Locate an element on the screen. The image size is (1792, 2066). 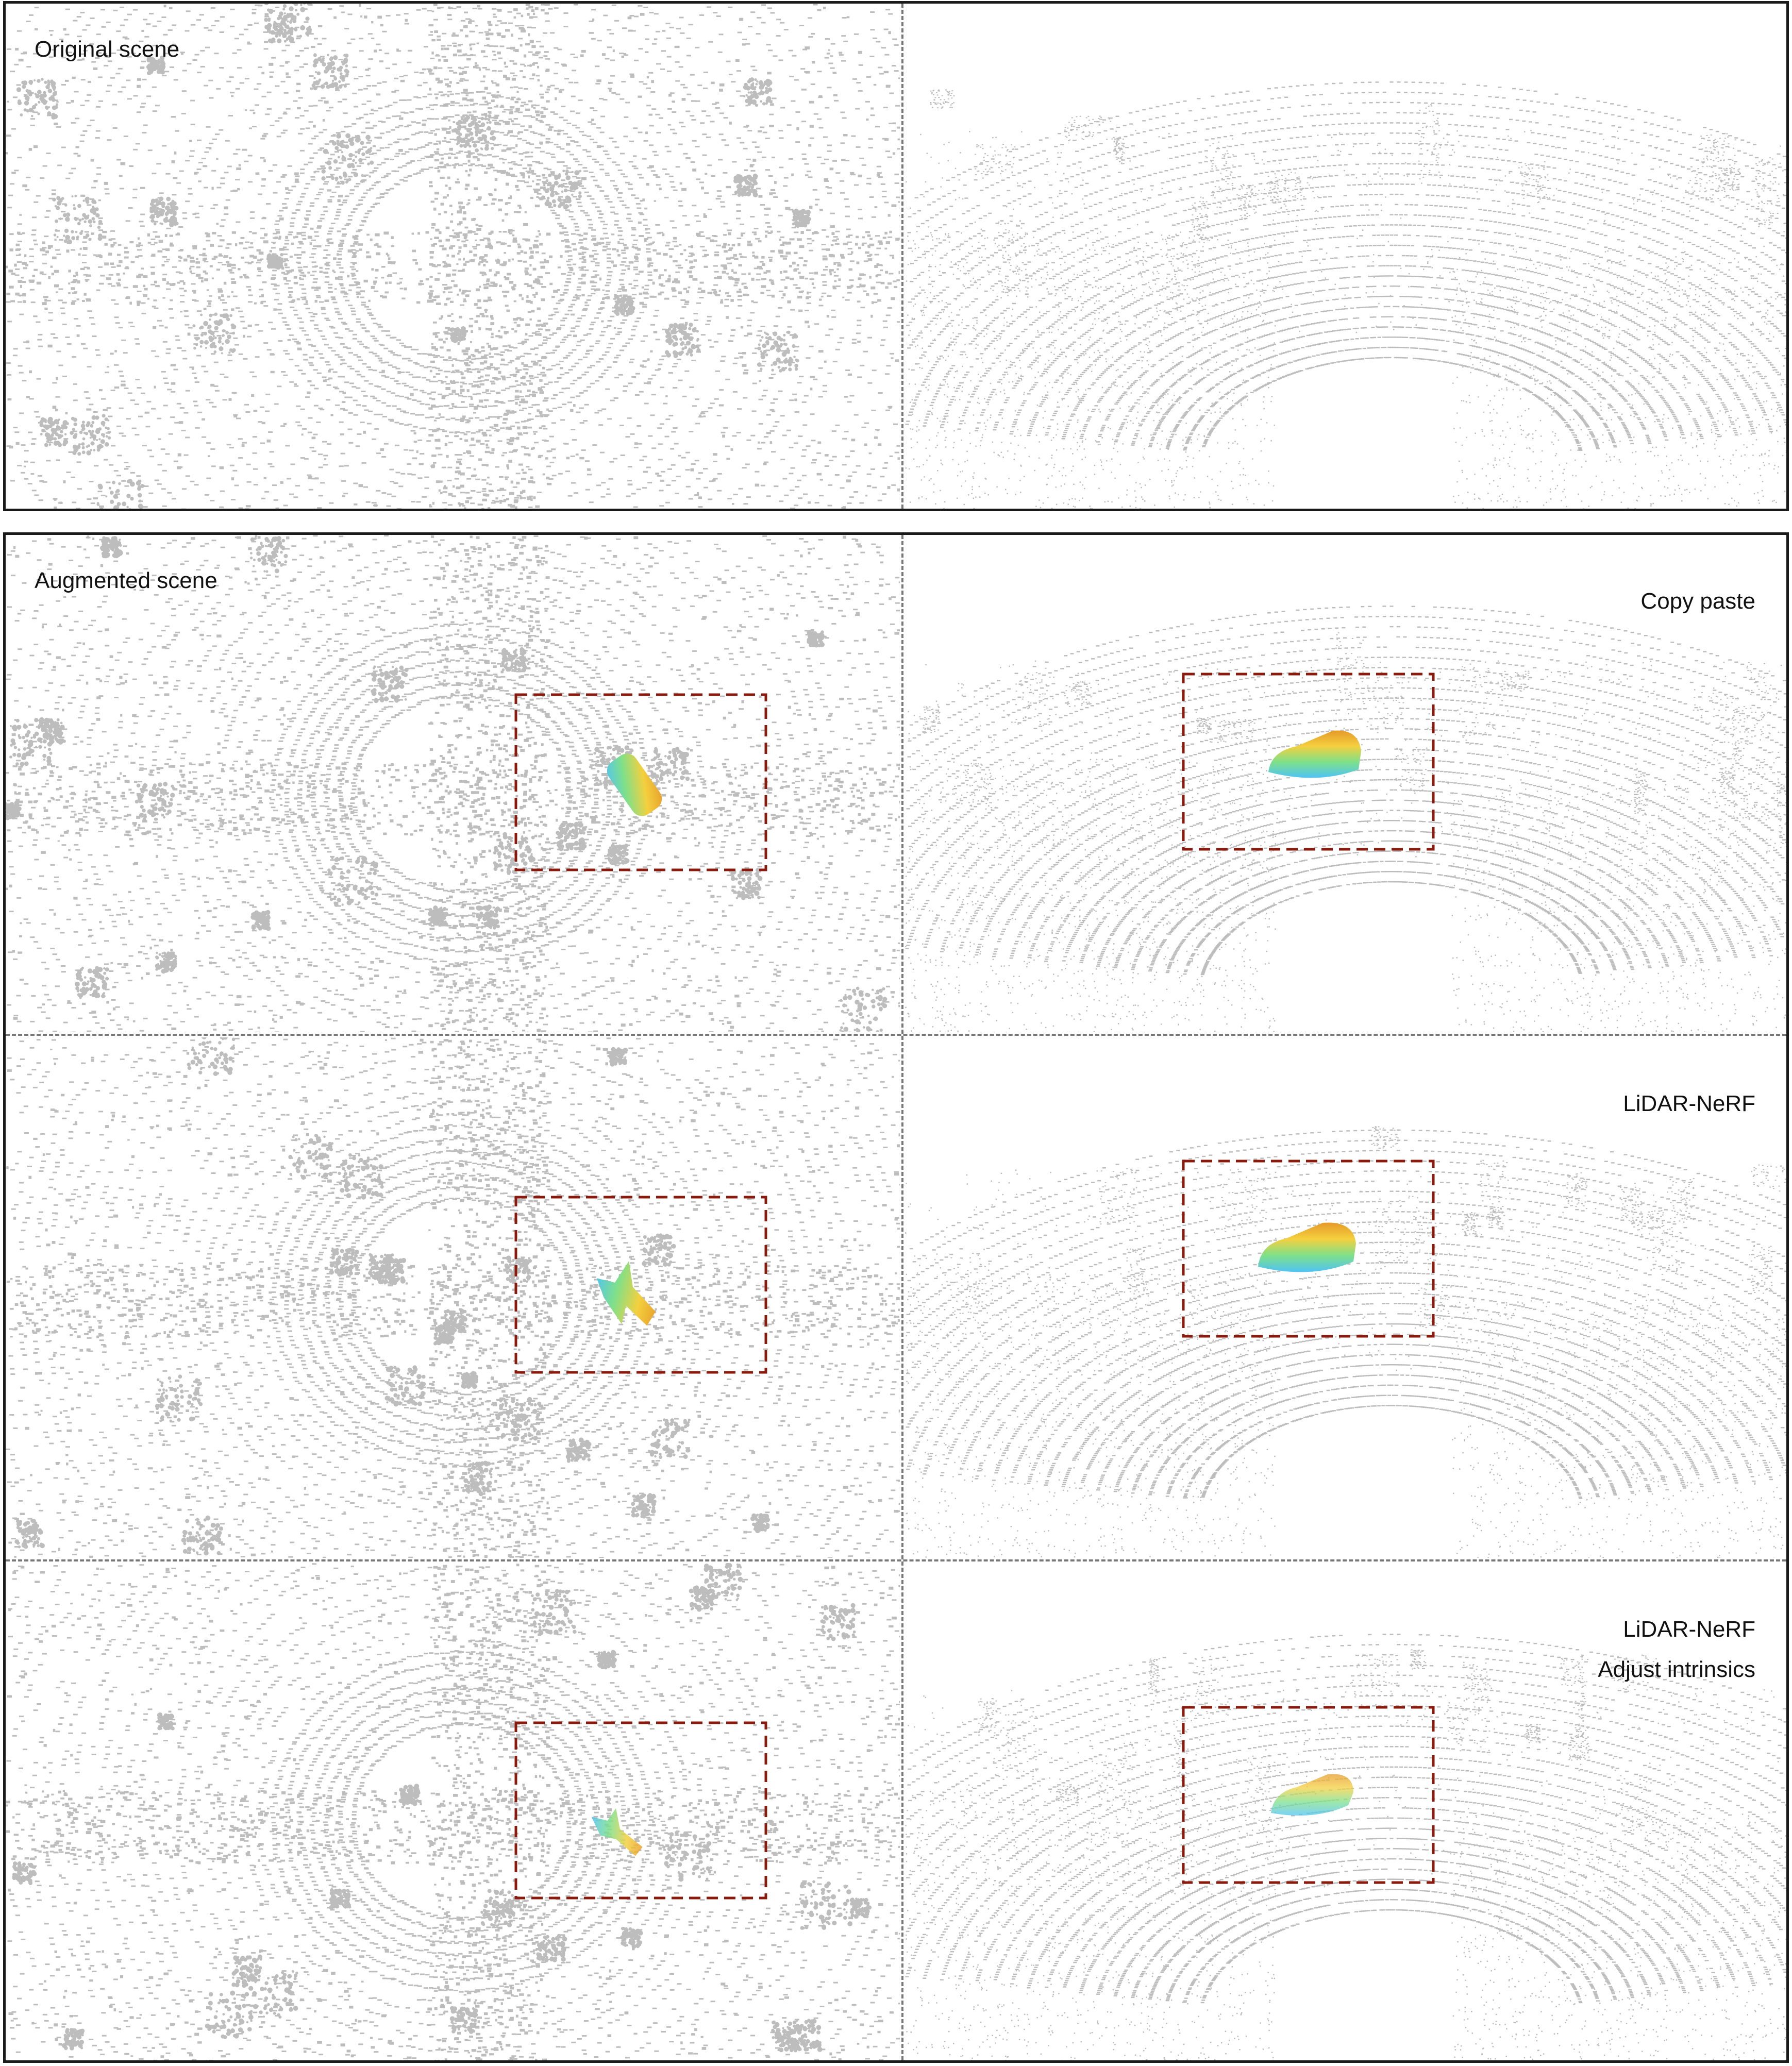
lidar-nerf-intrinsics-perspective-panel: LiDAR-NeRF Adjust intrinsics is located at coordinates (1345, 1811).